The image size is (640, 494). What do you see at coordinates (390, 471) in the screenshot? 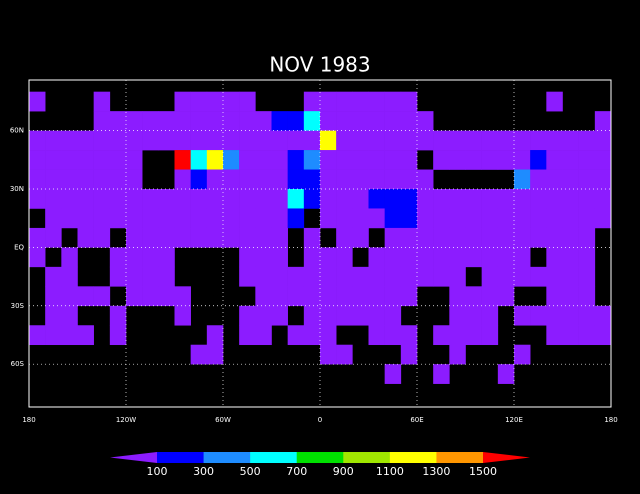
I see `colorbar-label: 1100` at bounding box center [390, 471].